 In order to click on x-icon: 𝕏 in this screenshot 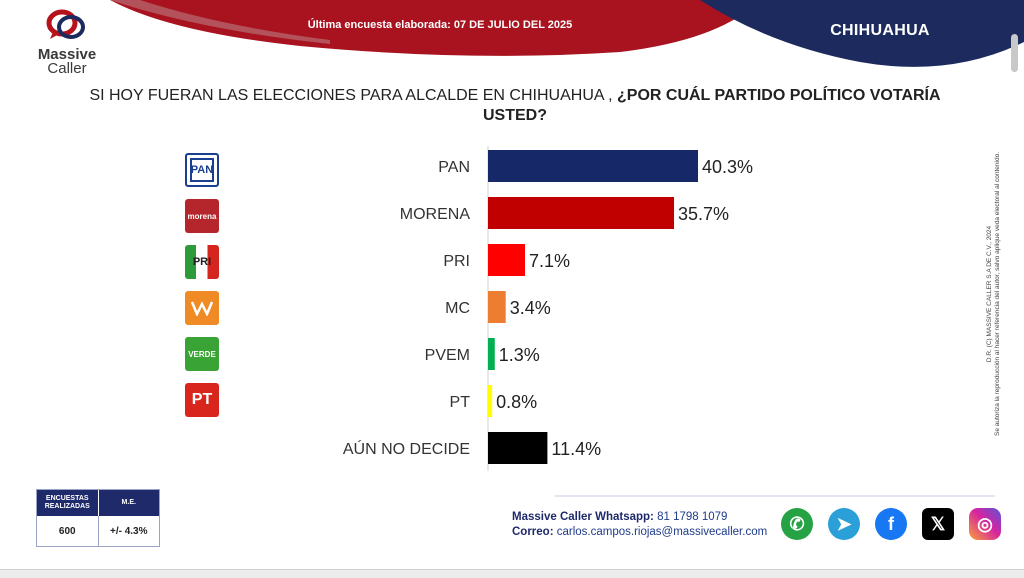, I will do `click(938, 524)`.